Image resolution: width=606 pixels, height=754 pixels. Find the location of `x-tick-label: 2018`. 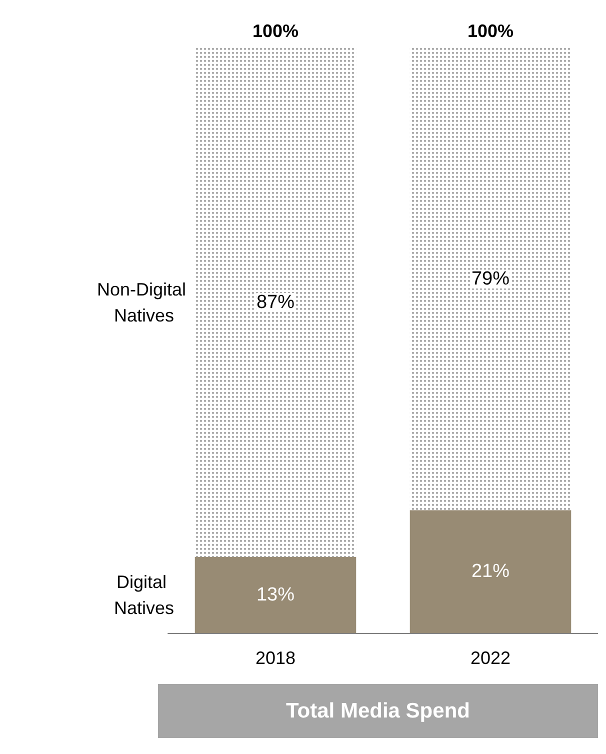

x-tick-label: 2018 is located at coordinates (275, 658).